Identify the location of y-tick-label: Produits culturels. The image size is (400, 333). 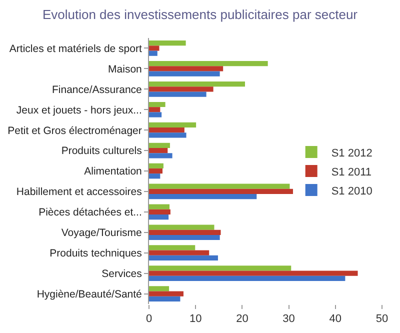
(101, 151).